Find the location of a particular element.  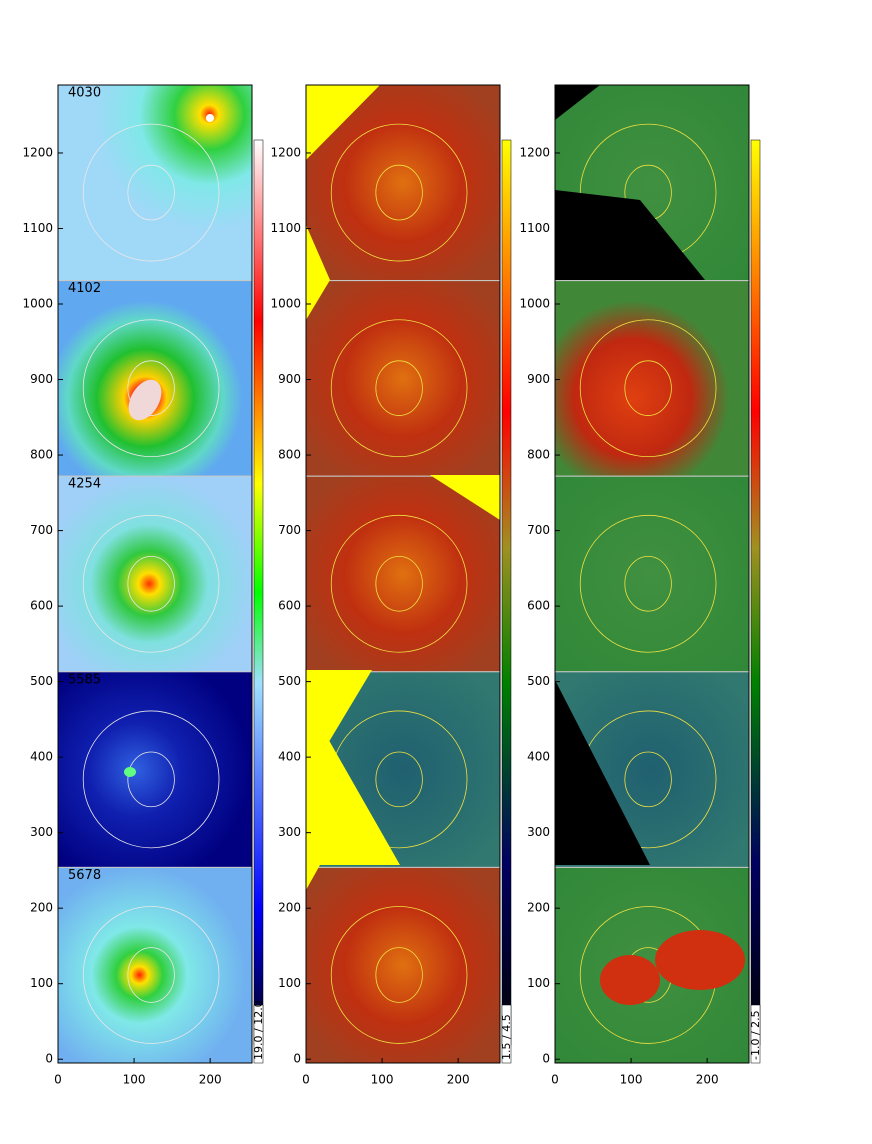

galaxy-label: 5678 is located at coordinates (84, 875).